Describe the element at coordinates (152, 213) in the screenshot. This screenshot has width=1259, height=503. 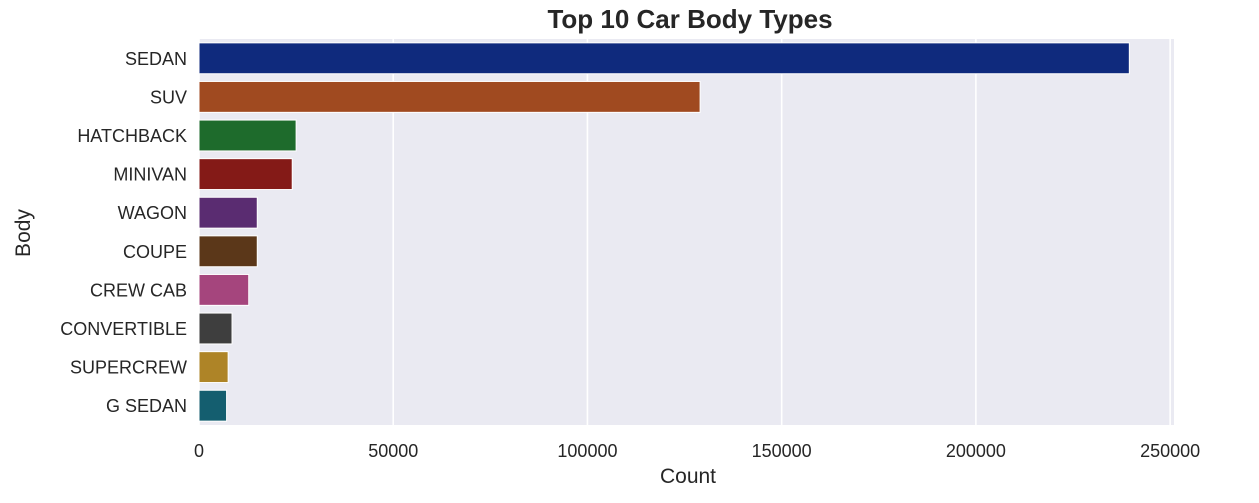
I see `y-tick-label: WAGON` at that location.